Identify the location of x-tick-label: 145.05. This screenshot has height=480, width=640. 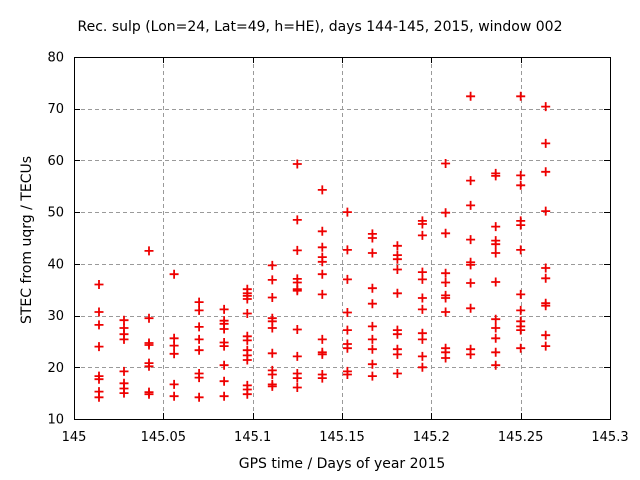
(164, 437).